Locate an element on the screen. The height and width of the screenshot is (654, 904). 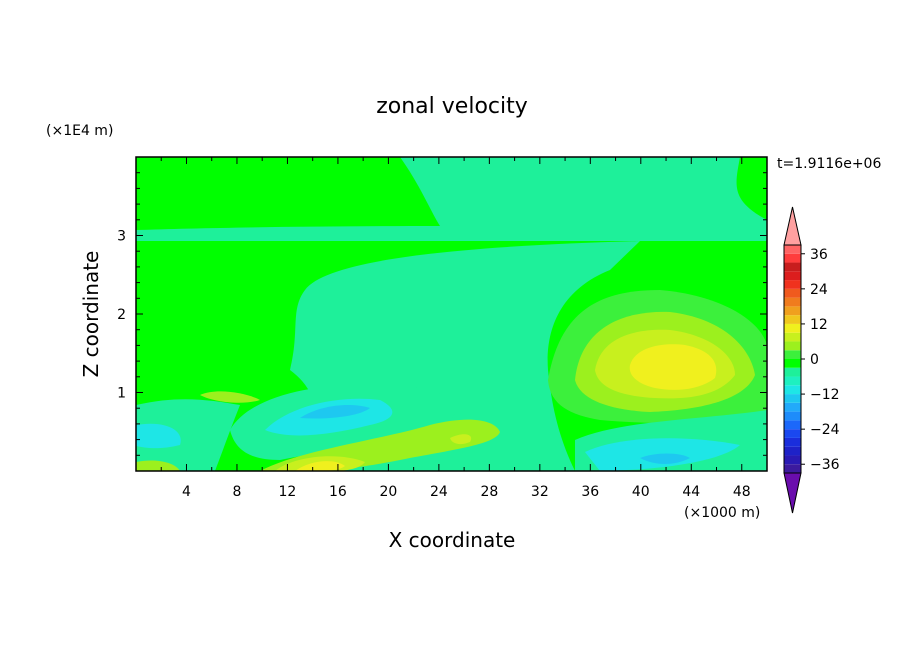
contour-jet-core is located at coordinates (673, 367).